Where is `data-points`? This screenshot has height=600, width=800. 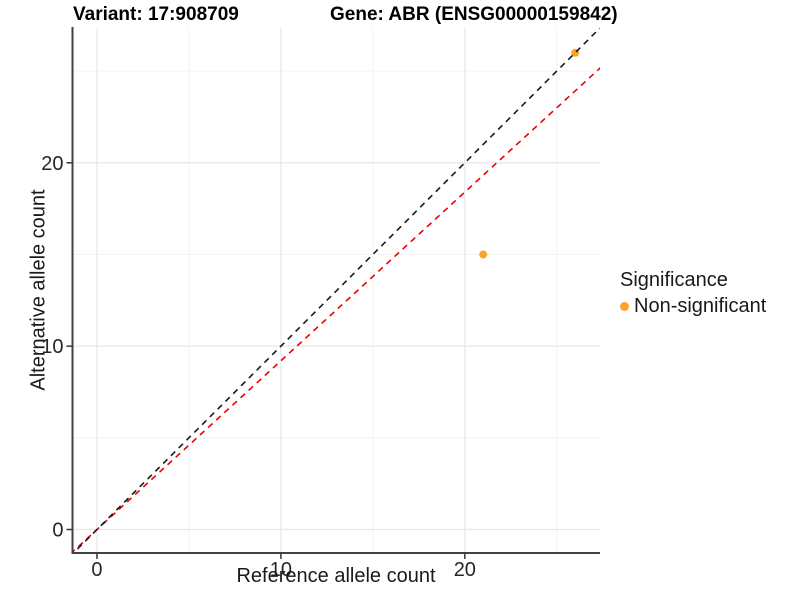
data-points is located at coordinates (529, 153).